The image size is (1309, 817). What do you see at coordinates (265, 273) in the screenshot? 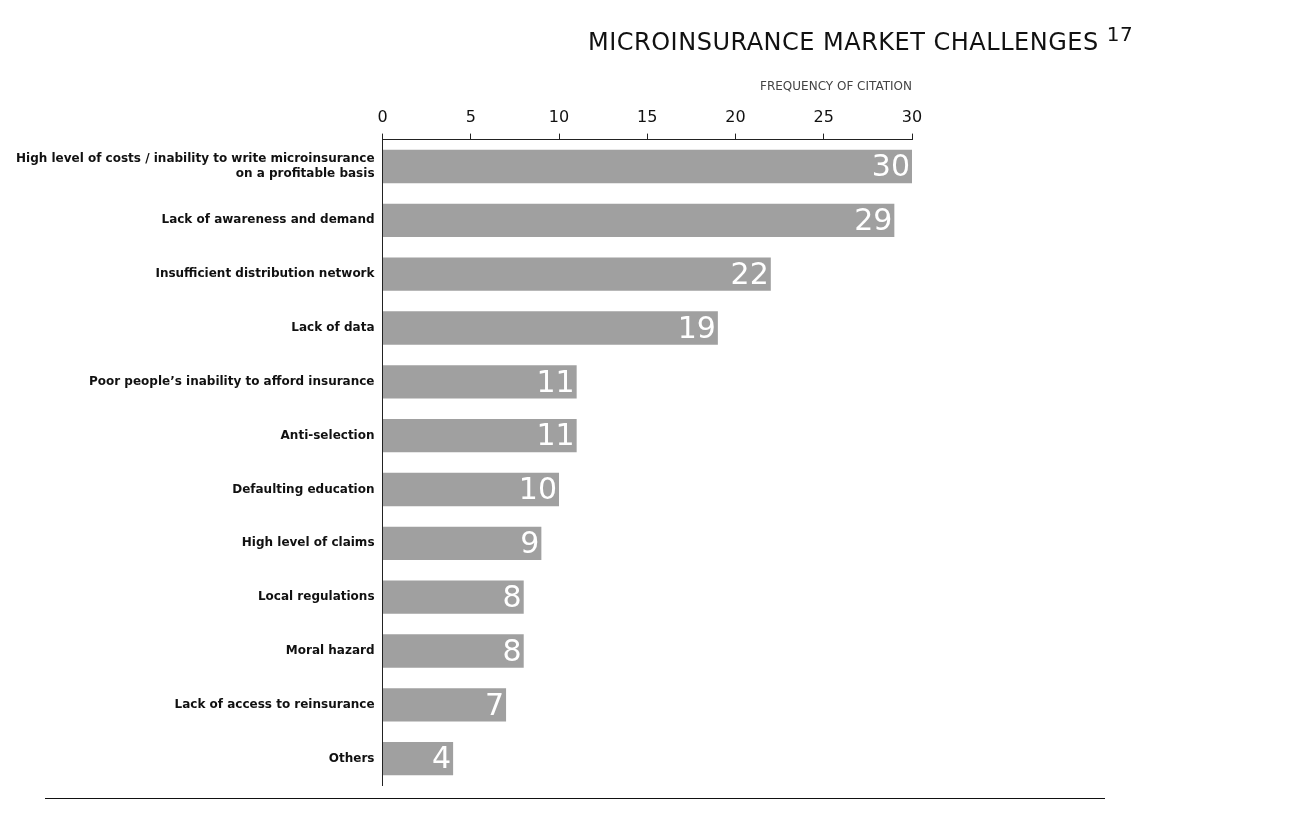
I see `y-tick-label: Insufficient distribution network` at bounding box center [265, 273].